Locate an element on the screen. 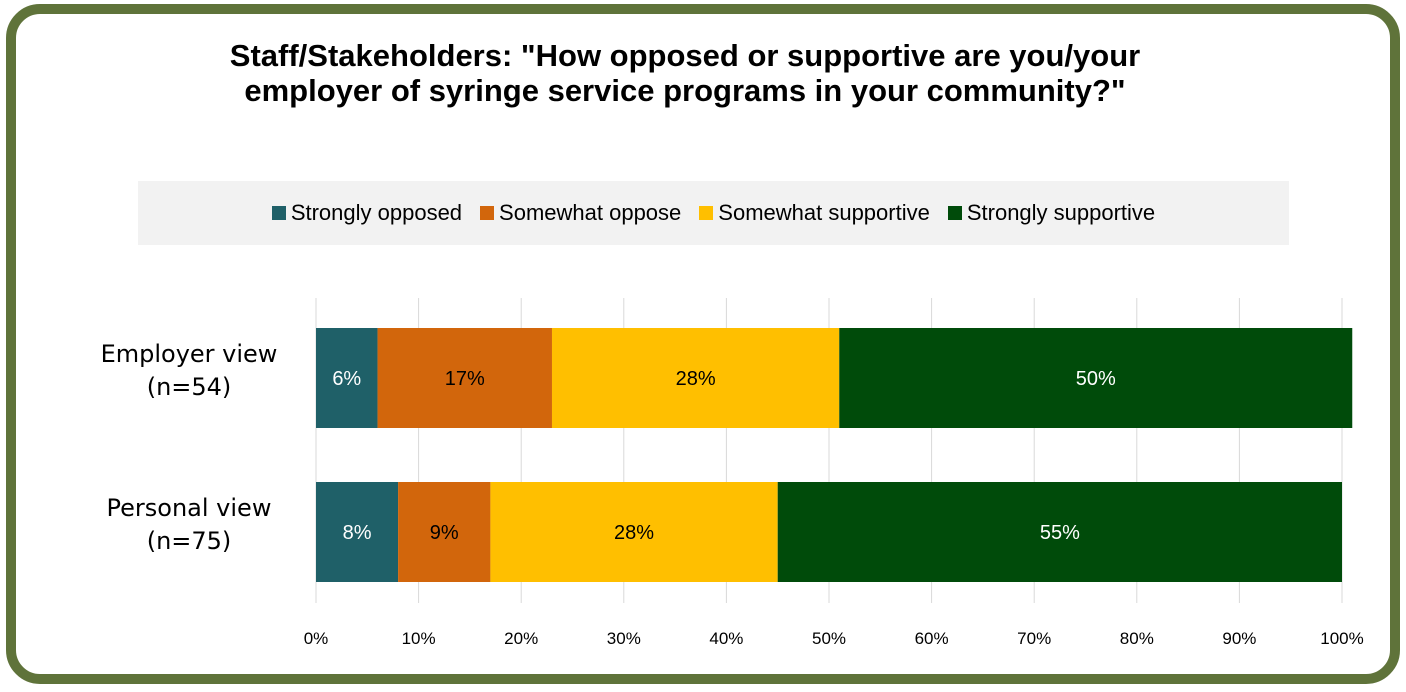 The image size is (1406, 692). data-label: 17% is located at coordinates (465, 379).